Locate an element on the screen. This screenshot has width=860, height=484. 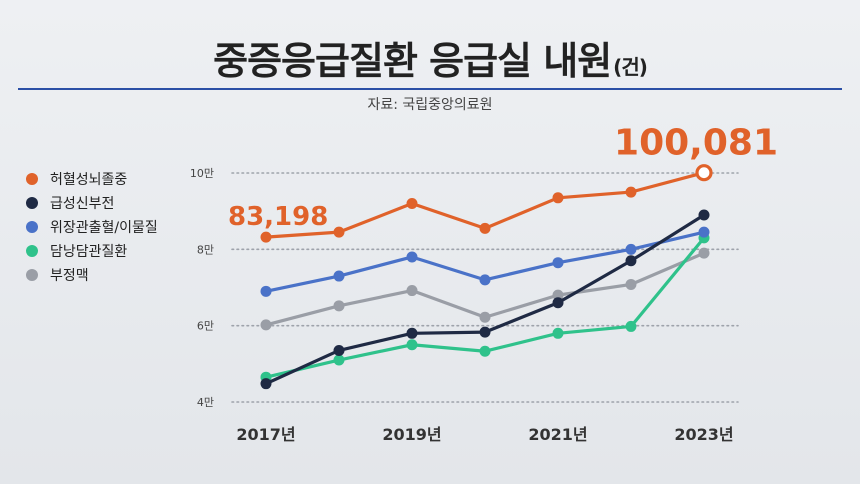
legend-label: 부정맥 is located at coordinates (69, 276).